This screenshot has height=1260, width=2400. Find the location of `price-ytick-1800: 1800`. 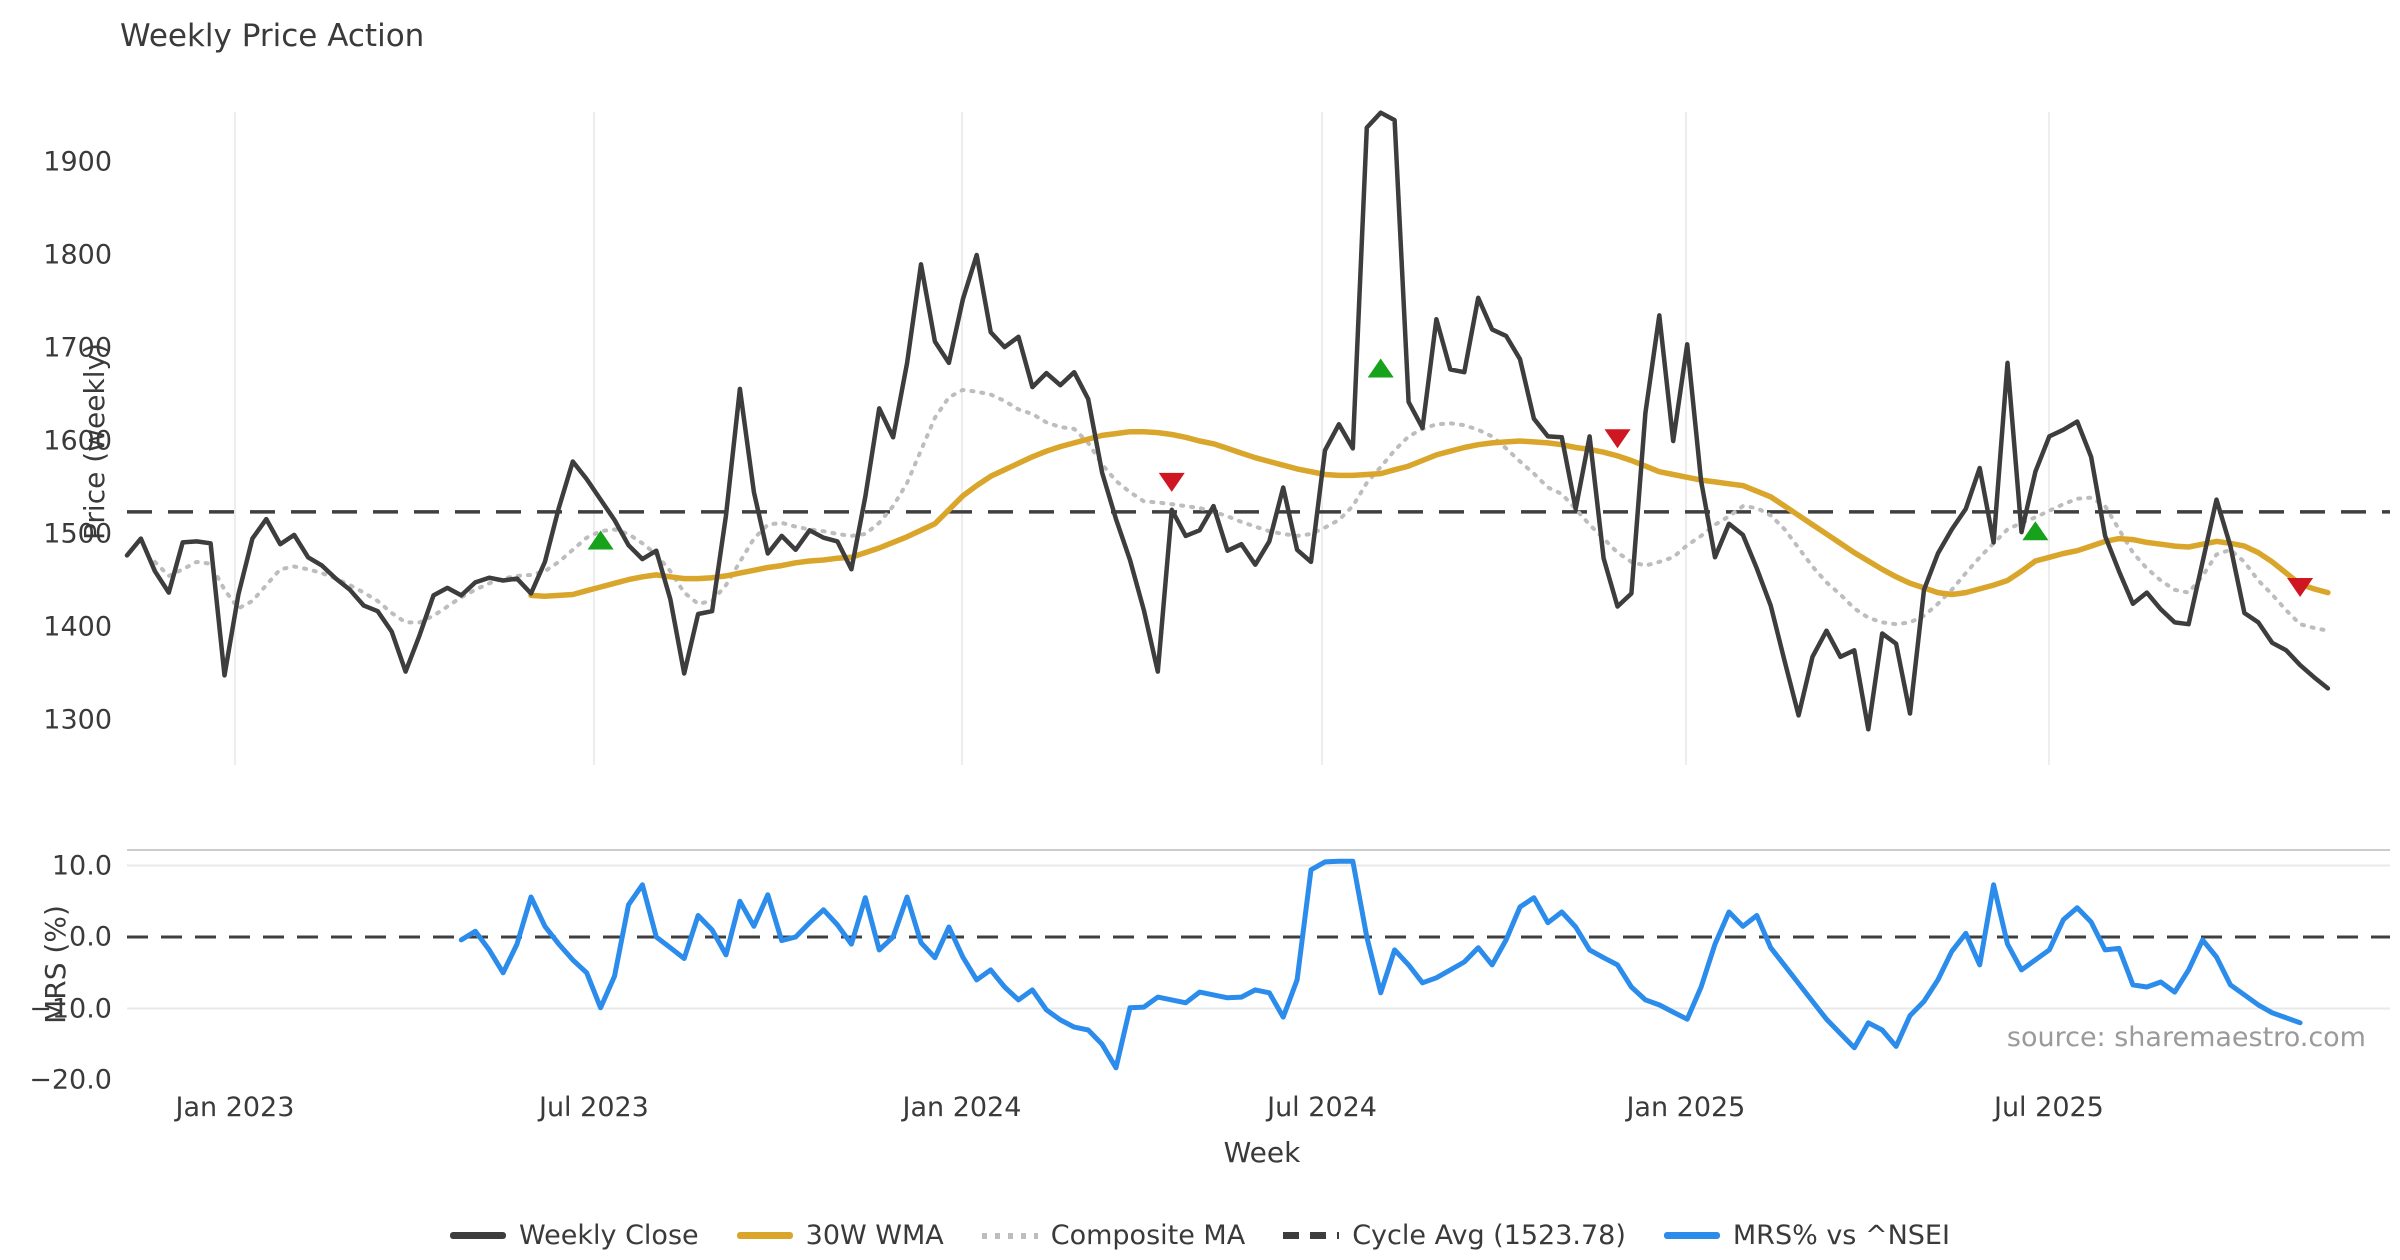

price-ytick-1800: 1800 is located at coordinates (77, 255).